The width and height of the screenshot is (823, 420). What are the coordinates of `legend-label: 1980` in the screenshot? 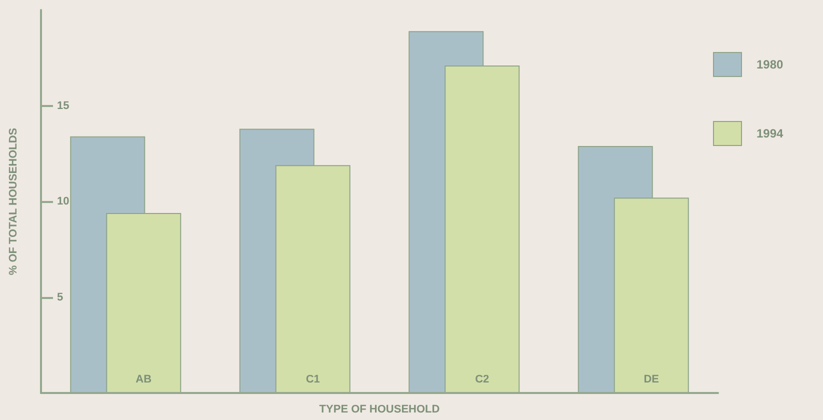 It's located at (770, 65).